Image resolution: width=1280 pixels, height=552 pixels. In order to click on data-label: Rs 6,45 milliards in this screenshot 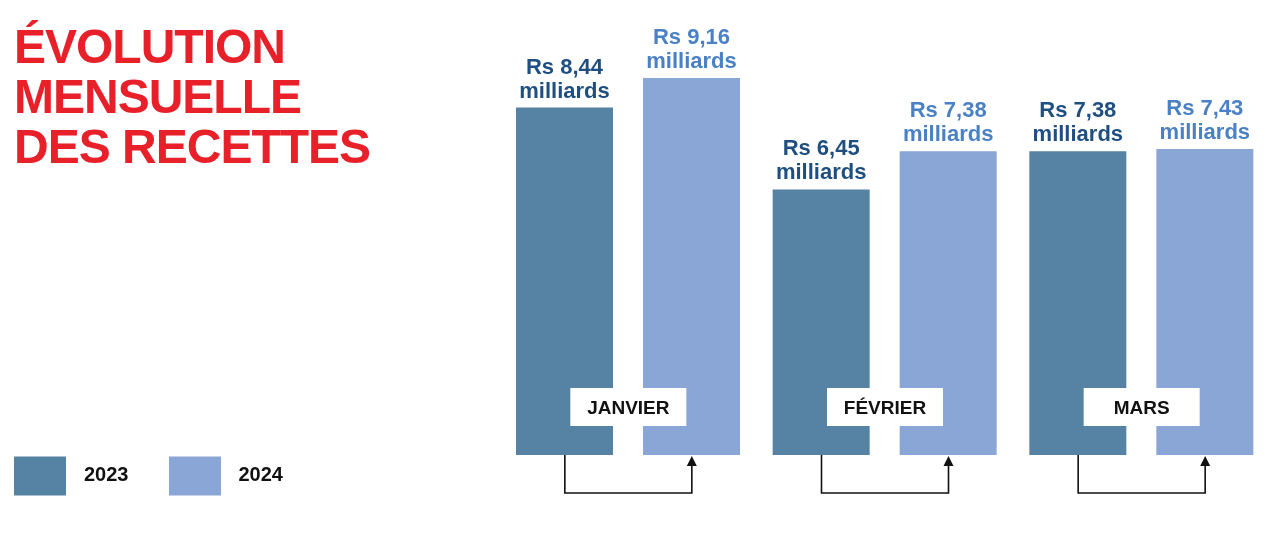, I will do `click(821, 160)`.